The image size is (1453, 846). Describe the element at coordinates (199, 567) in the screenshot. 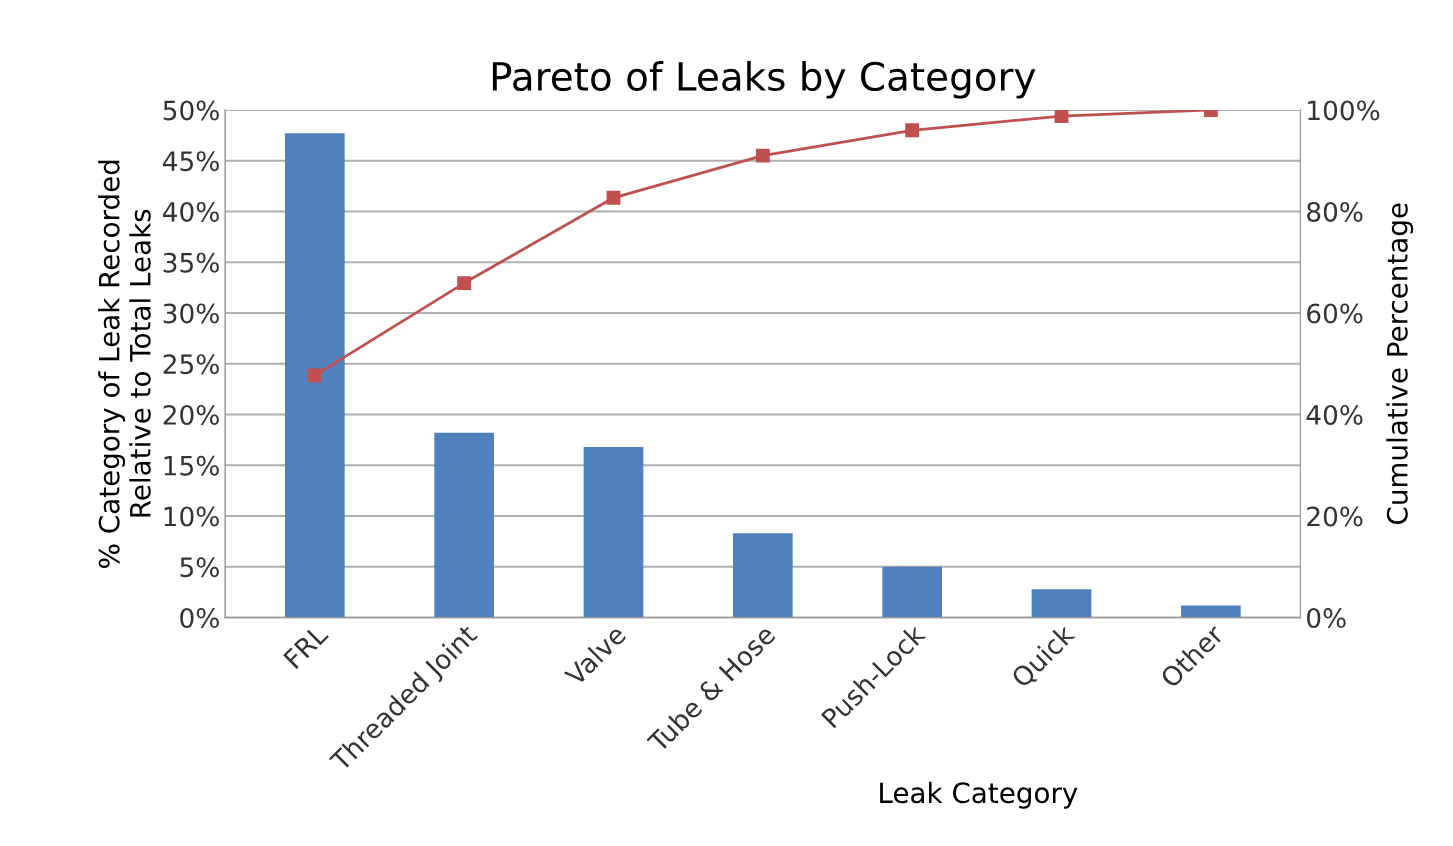

I see `y-tick-label: 5%` at that location.